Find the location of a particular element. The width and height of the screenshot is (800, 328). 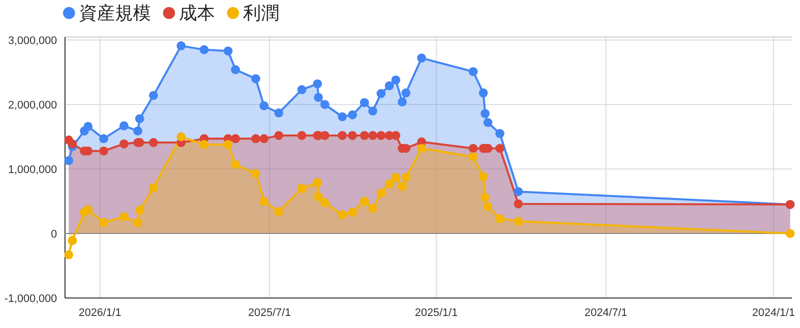

y-tick-label: 1,000,000 is located at coordinates (32, 170).